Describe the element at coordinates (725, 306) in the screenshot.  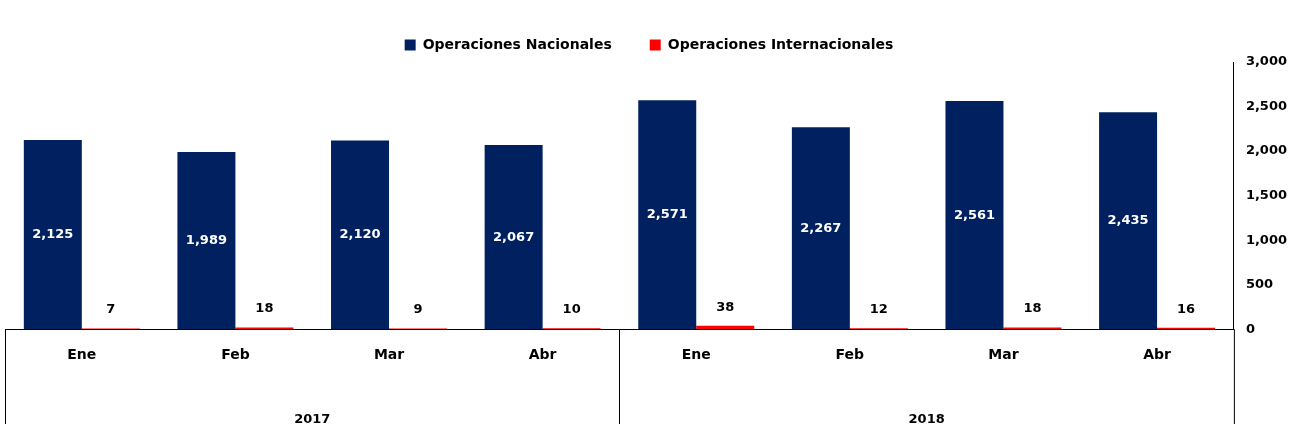
I see `data-label: 38` at that location.